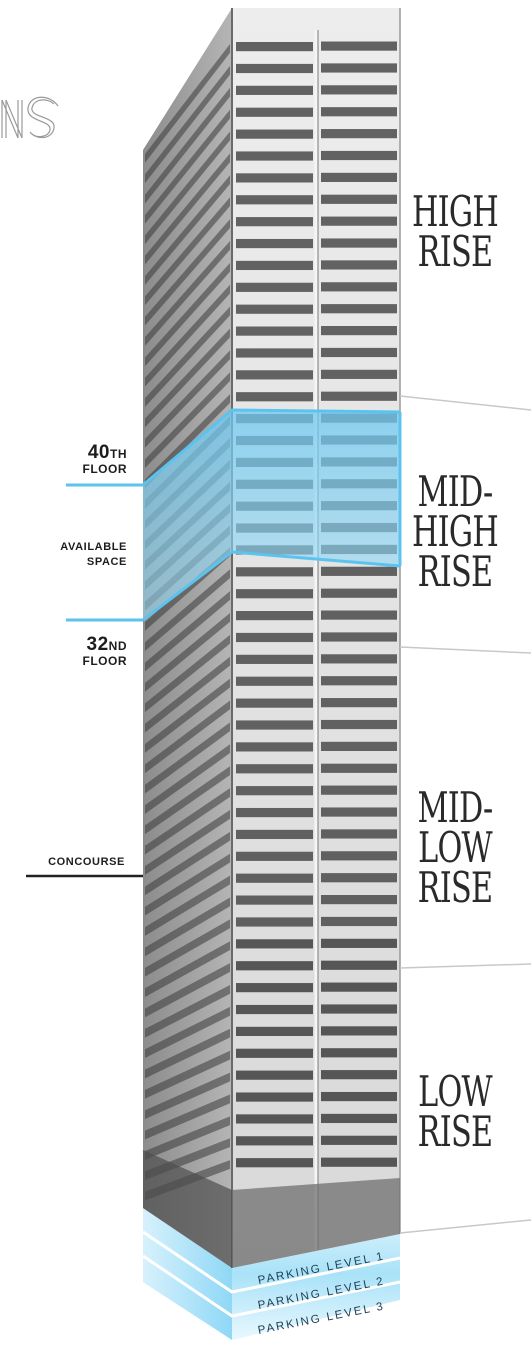 This screenshot has width=531, height=1356. What do you see at coordinates (272, 515) in the screenshot?
I see `available-space-highlight` at bounding box center [272, 515].